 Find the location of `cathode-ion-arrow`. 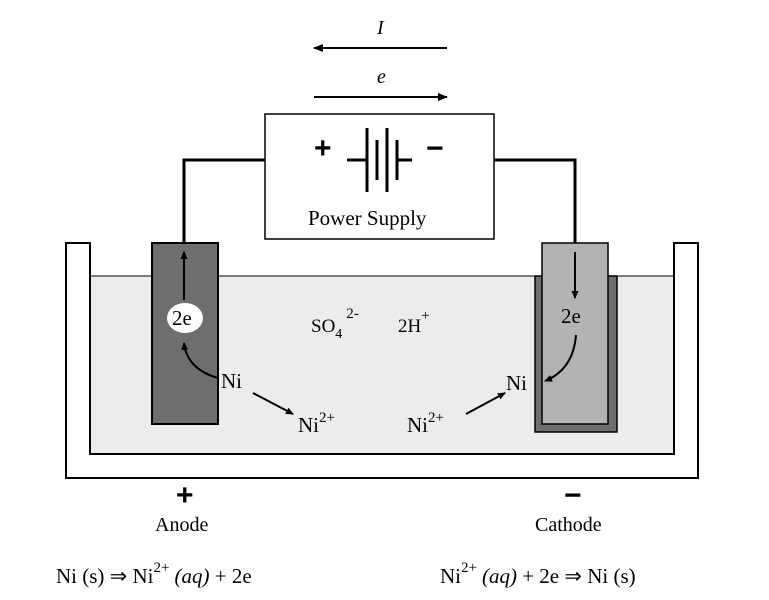

cathode-ion-arrow is located at coordinates (485, 403).